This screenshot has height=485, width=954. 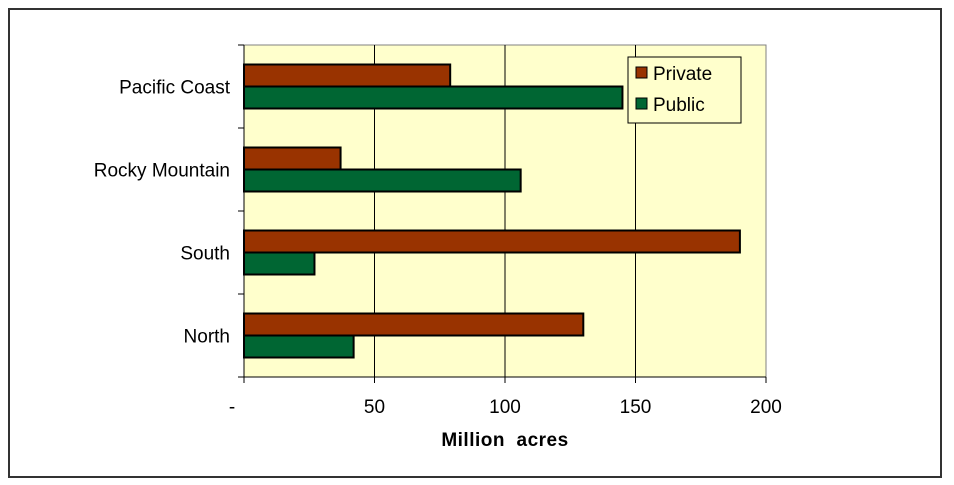 What do you see at coordinates (347, 75) in the screenshot?
I see `bar-private-pacific-coast` at bounding box center [347, 75].